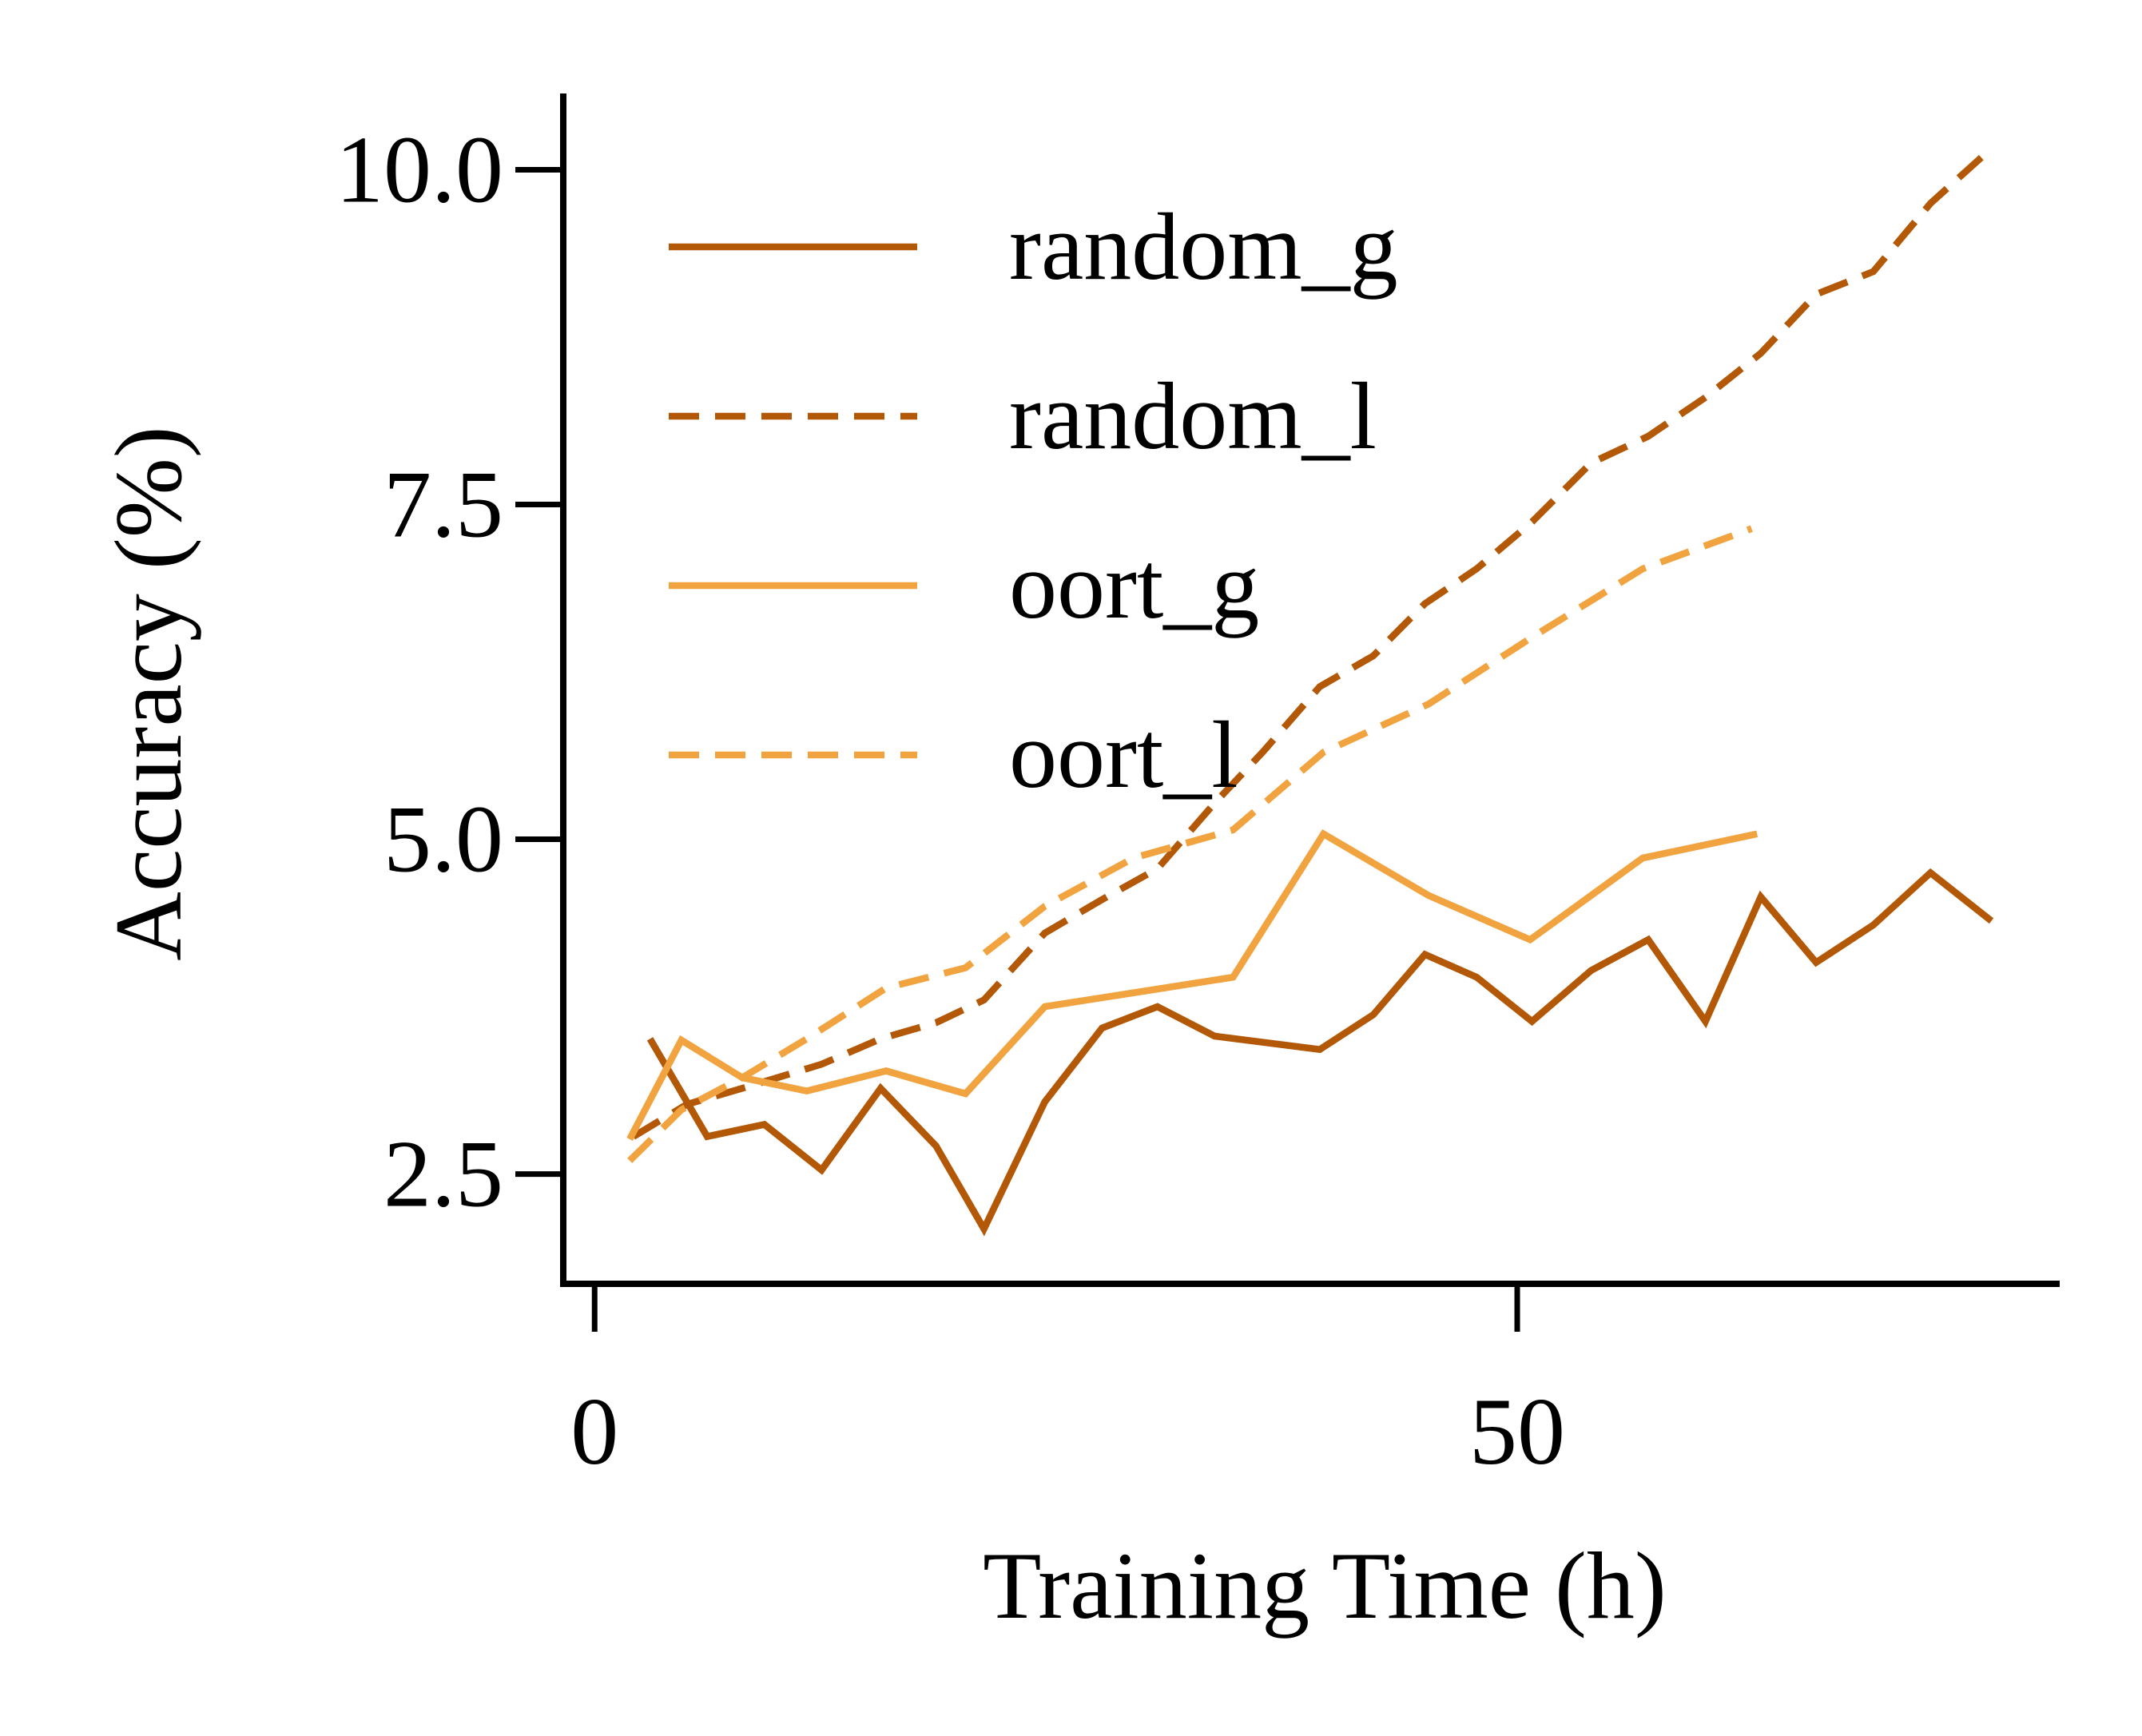  What do you see at coordinates (594, 1431) in the screenshot?
I see `x-tick-label: 0` at bounding box center [594, 1431].